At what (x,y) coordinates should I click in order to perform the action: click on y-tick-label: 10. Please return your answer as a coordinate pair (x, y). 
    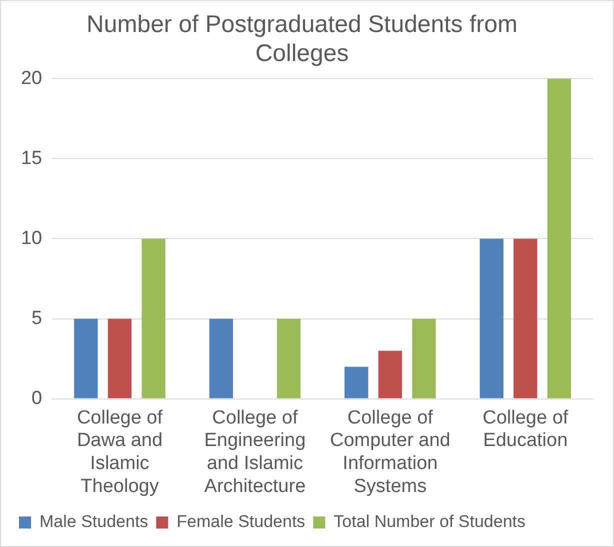
    Looking at the image, I should click on (31, 238).